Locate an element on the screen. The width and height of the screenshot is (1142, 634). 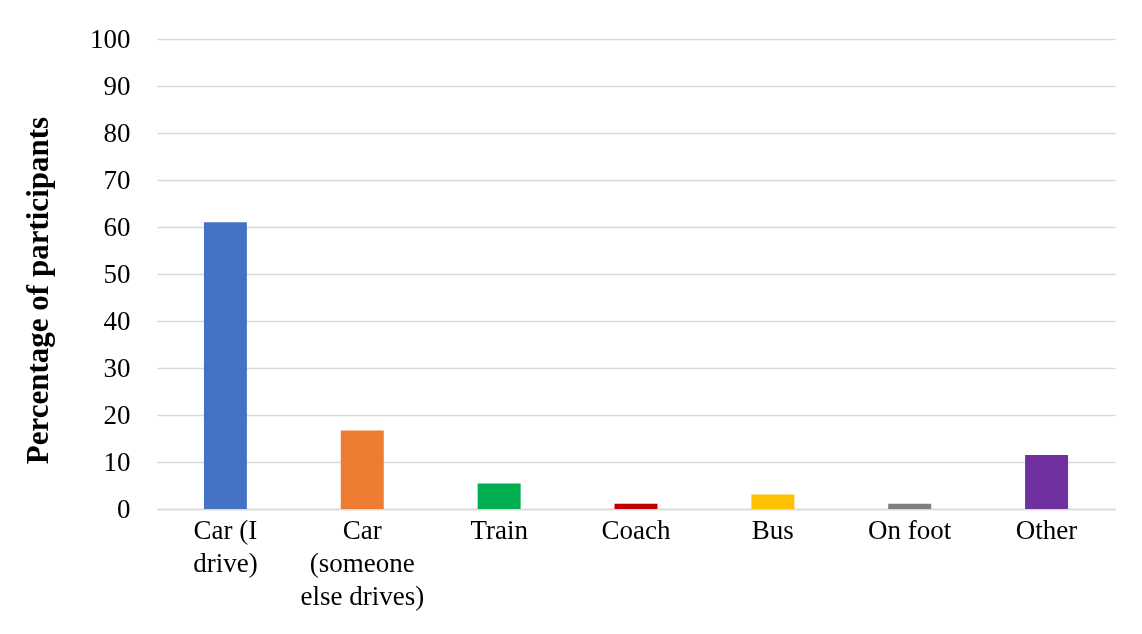
y-tick-label: 70 is located at coordinates (117, 179).